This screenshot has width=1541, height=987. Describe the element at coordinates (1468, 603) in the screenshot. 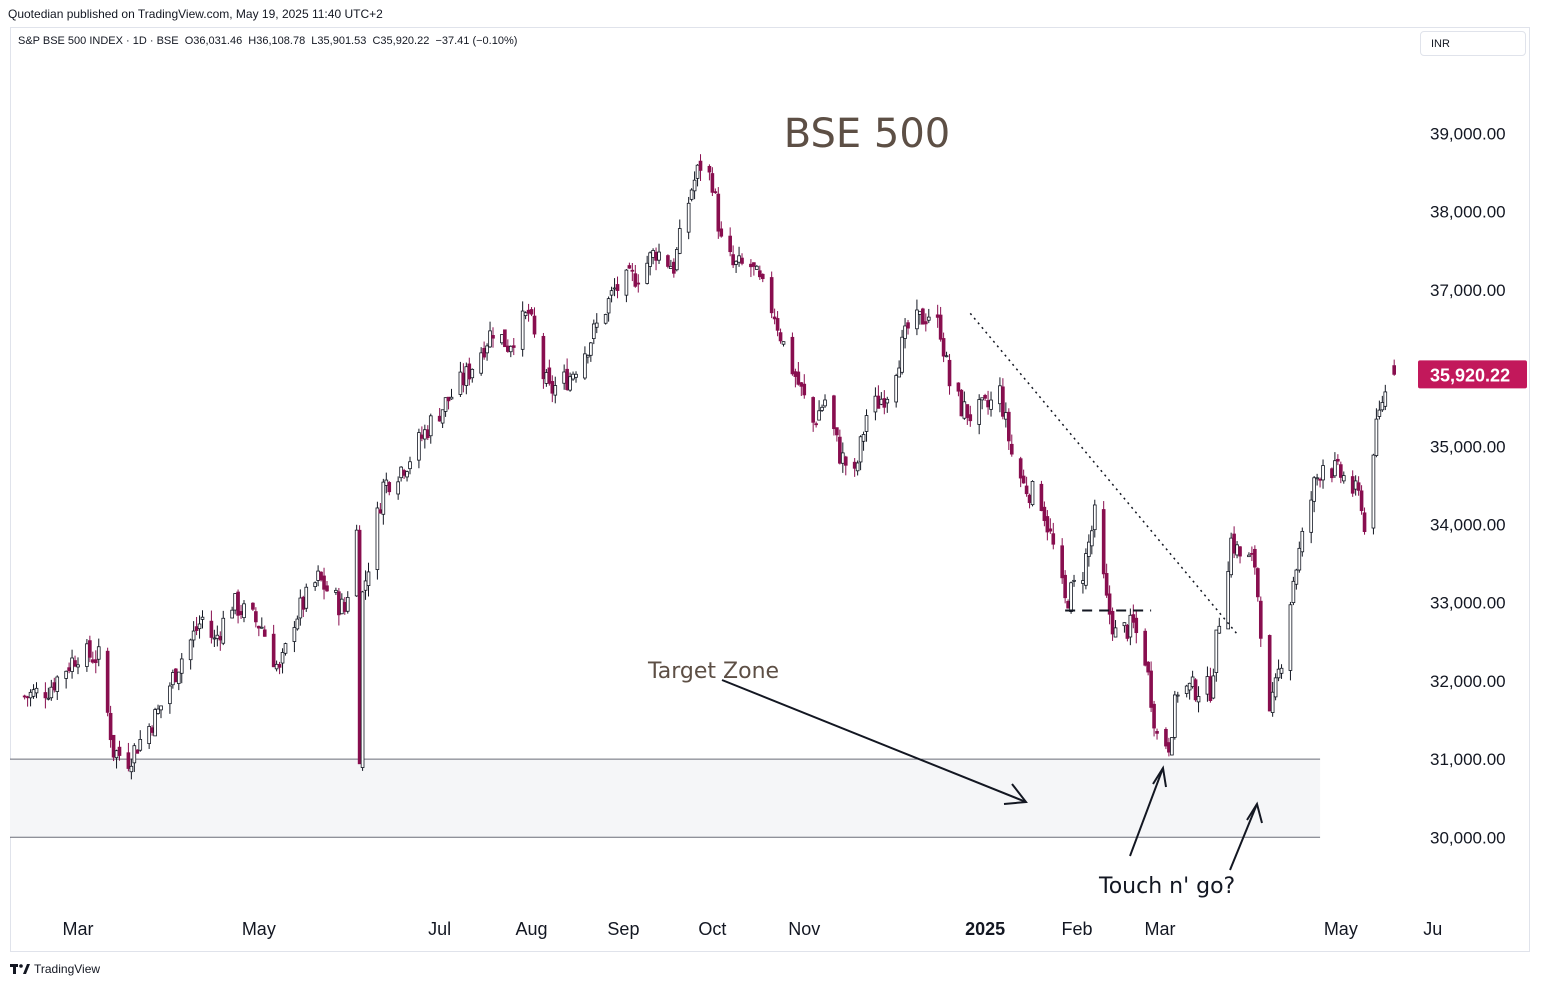

I see `price-tick-label: 33,000.00` at that location.